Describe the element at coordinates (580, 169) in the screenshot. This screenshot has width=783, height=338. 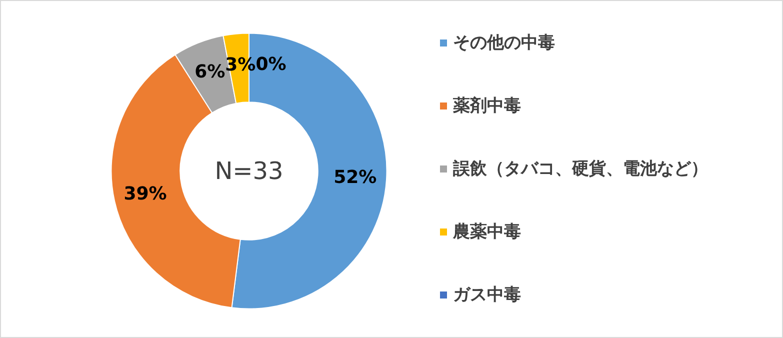
I see `legend-label: 誤飲（タバコ、硬貨、電池など）` at that location.